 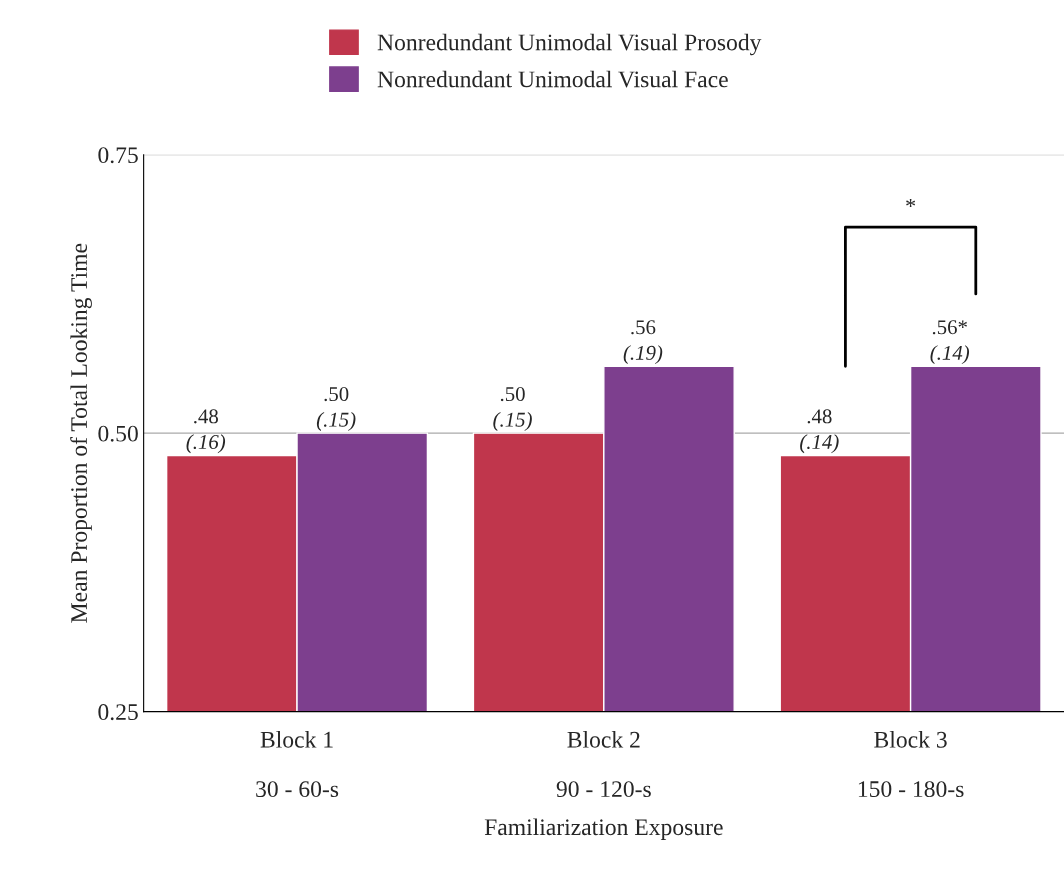 I want to click on category-label: Block 2 90 - 120-s, so click(x=603, y=764).